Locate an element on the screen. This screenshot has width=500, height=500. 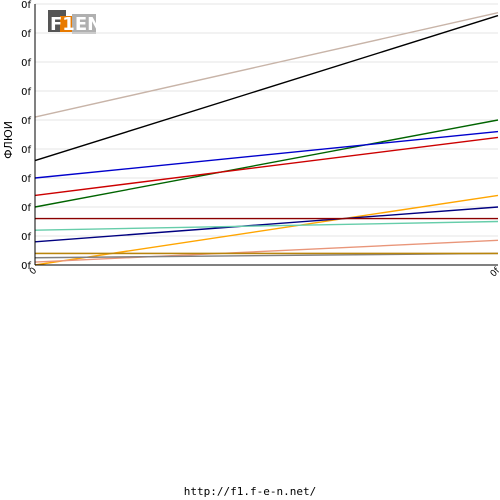
y-tick-label-8: 0f is located at coordinates (26, 34).